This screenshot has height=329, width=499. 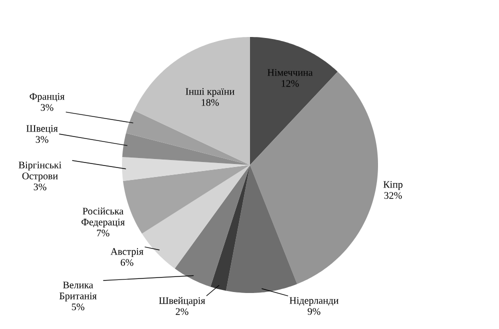 I want to click on slice-label: Швейцарія, so click(x=182, y=301).